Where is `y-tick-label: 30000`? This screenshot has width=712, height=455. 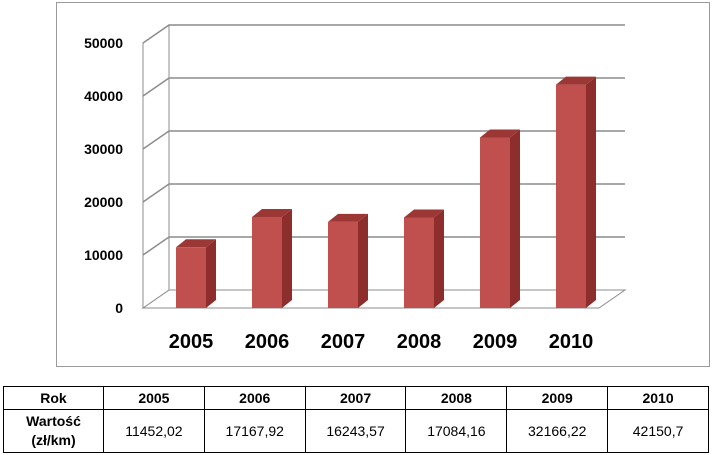 y-tick-label: 30000 is located at coordinates (103, 149).